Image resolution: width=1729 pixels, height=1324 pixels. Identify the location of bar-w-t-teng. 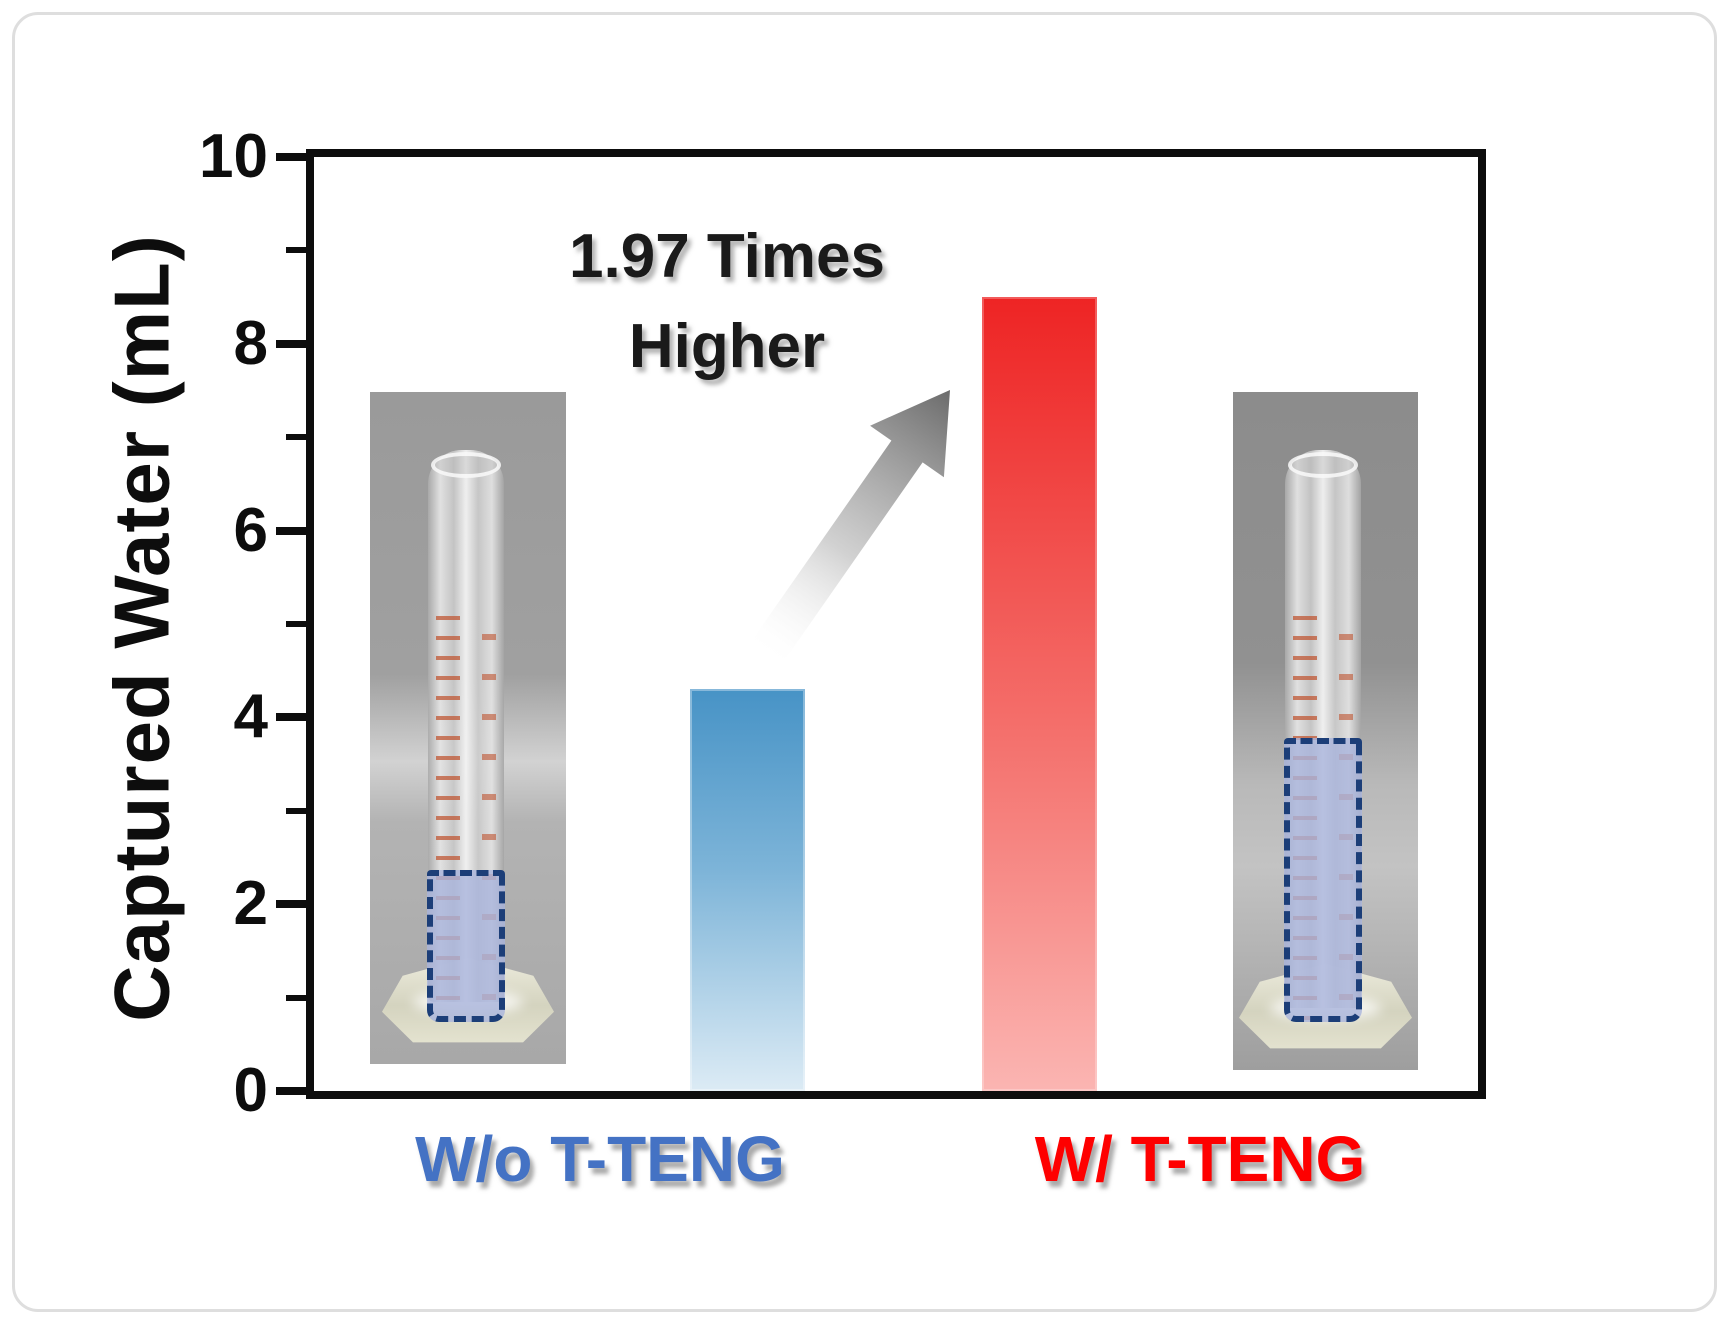
(1039, 694).